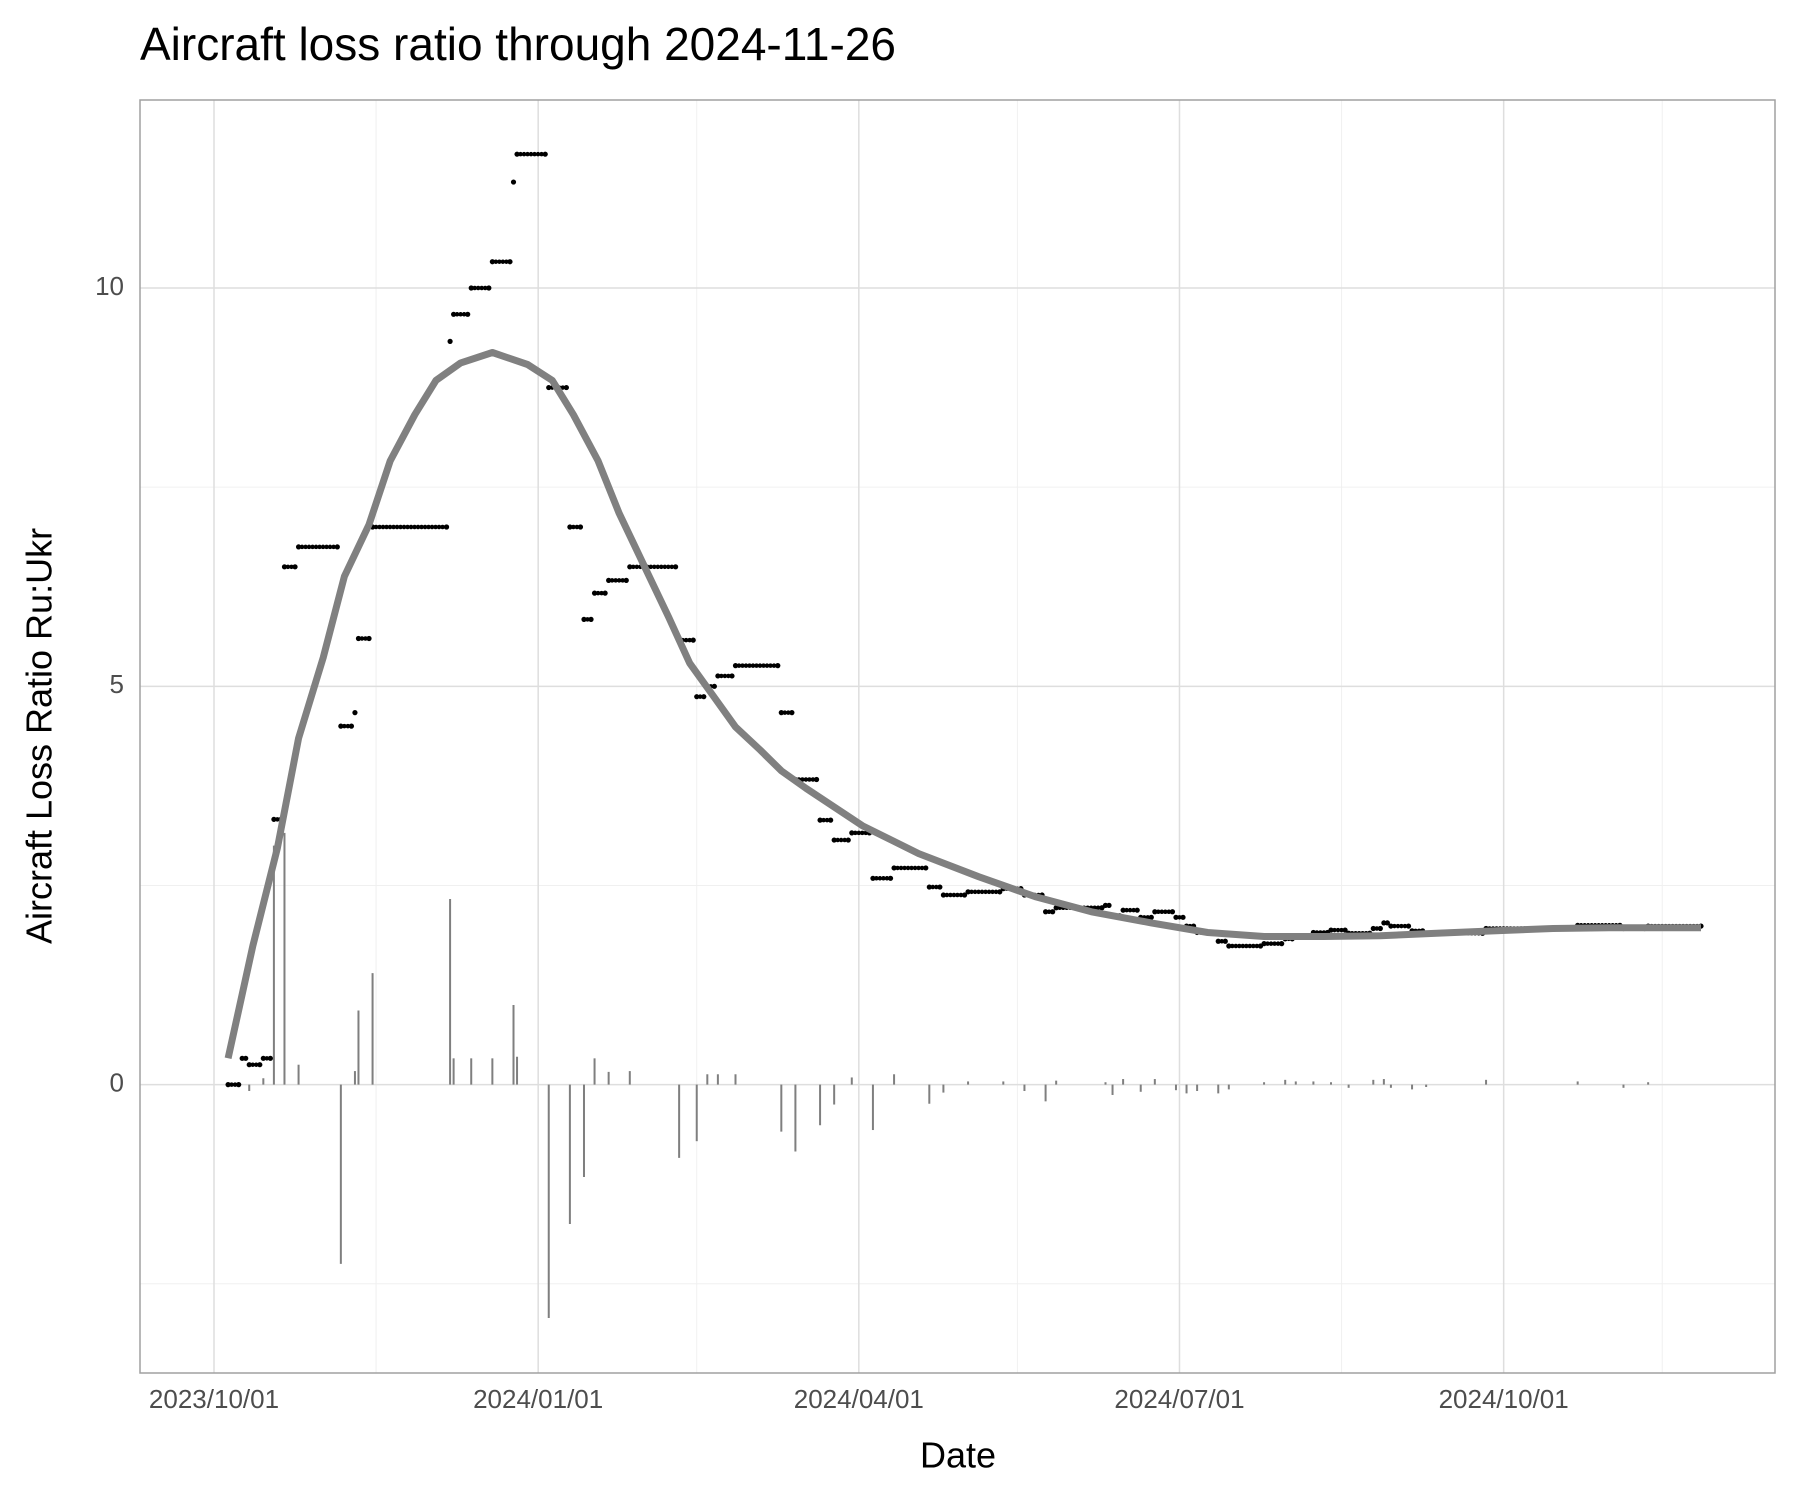 This screenshot has width=1800, height=1500. I want to click on x-tick-label: 2024/01/01, so click(538, 1399).